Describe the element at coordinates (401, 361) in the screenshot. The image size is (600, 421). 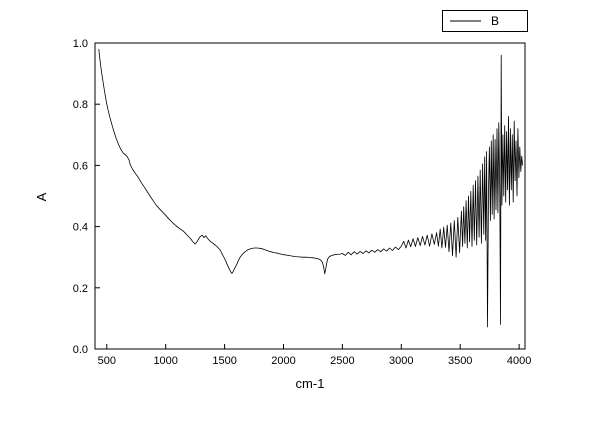
I see `x-tick-label: 3000` at that location.